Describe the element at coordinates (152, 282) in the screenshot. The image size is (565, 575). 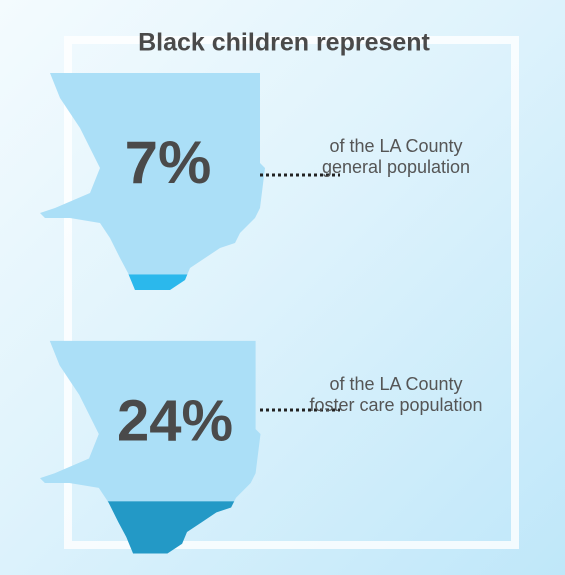
I see `fill-portion` at that location.